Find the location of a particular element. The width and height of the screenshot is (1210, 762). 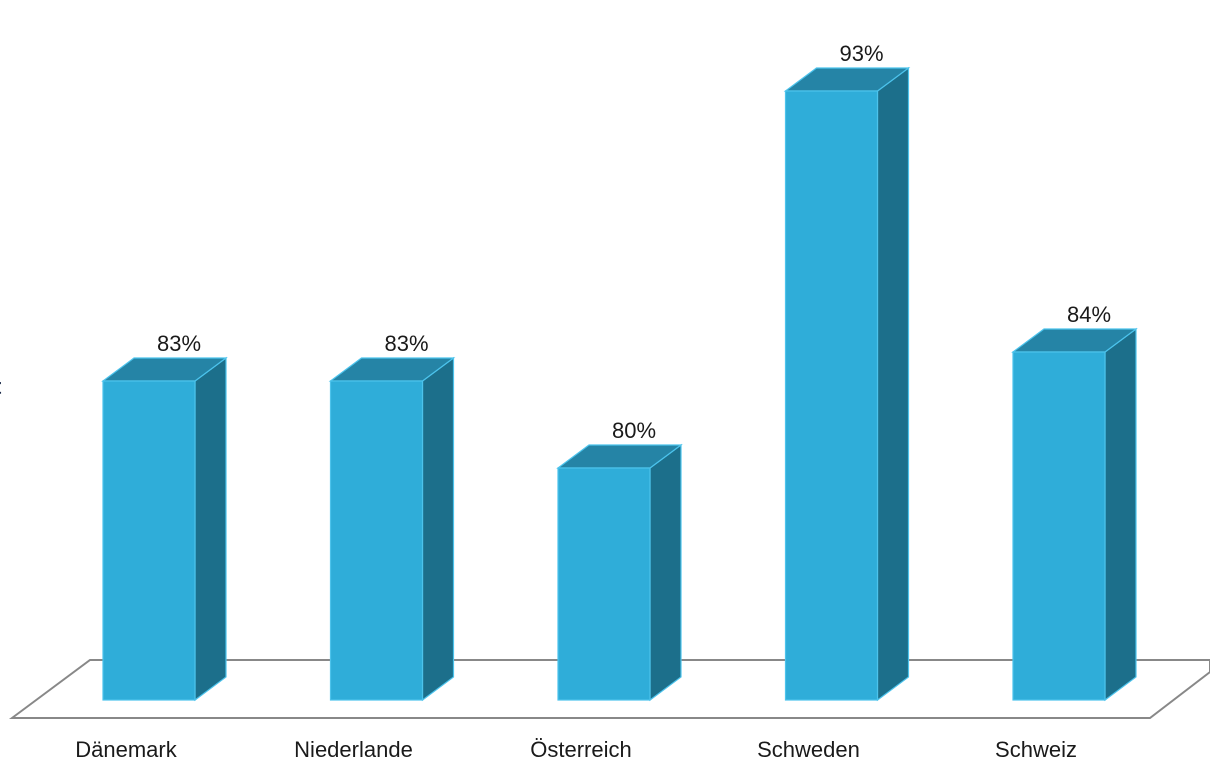

chart-floor is located at coordinates (609, 689).